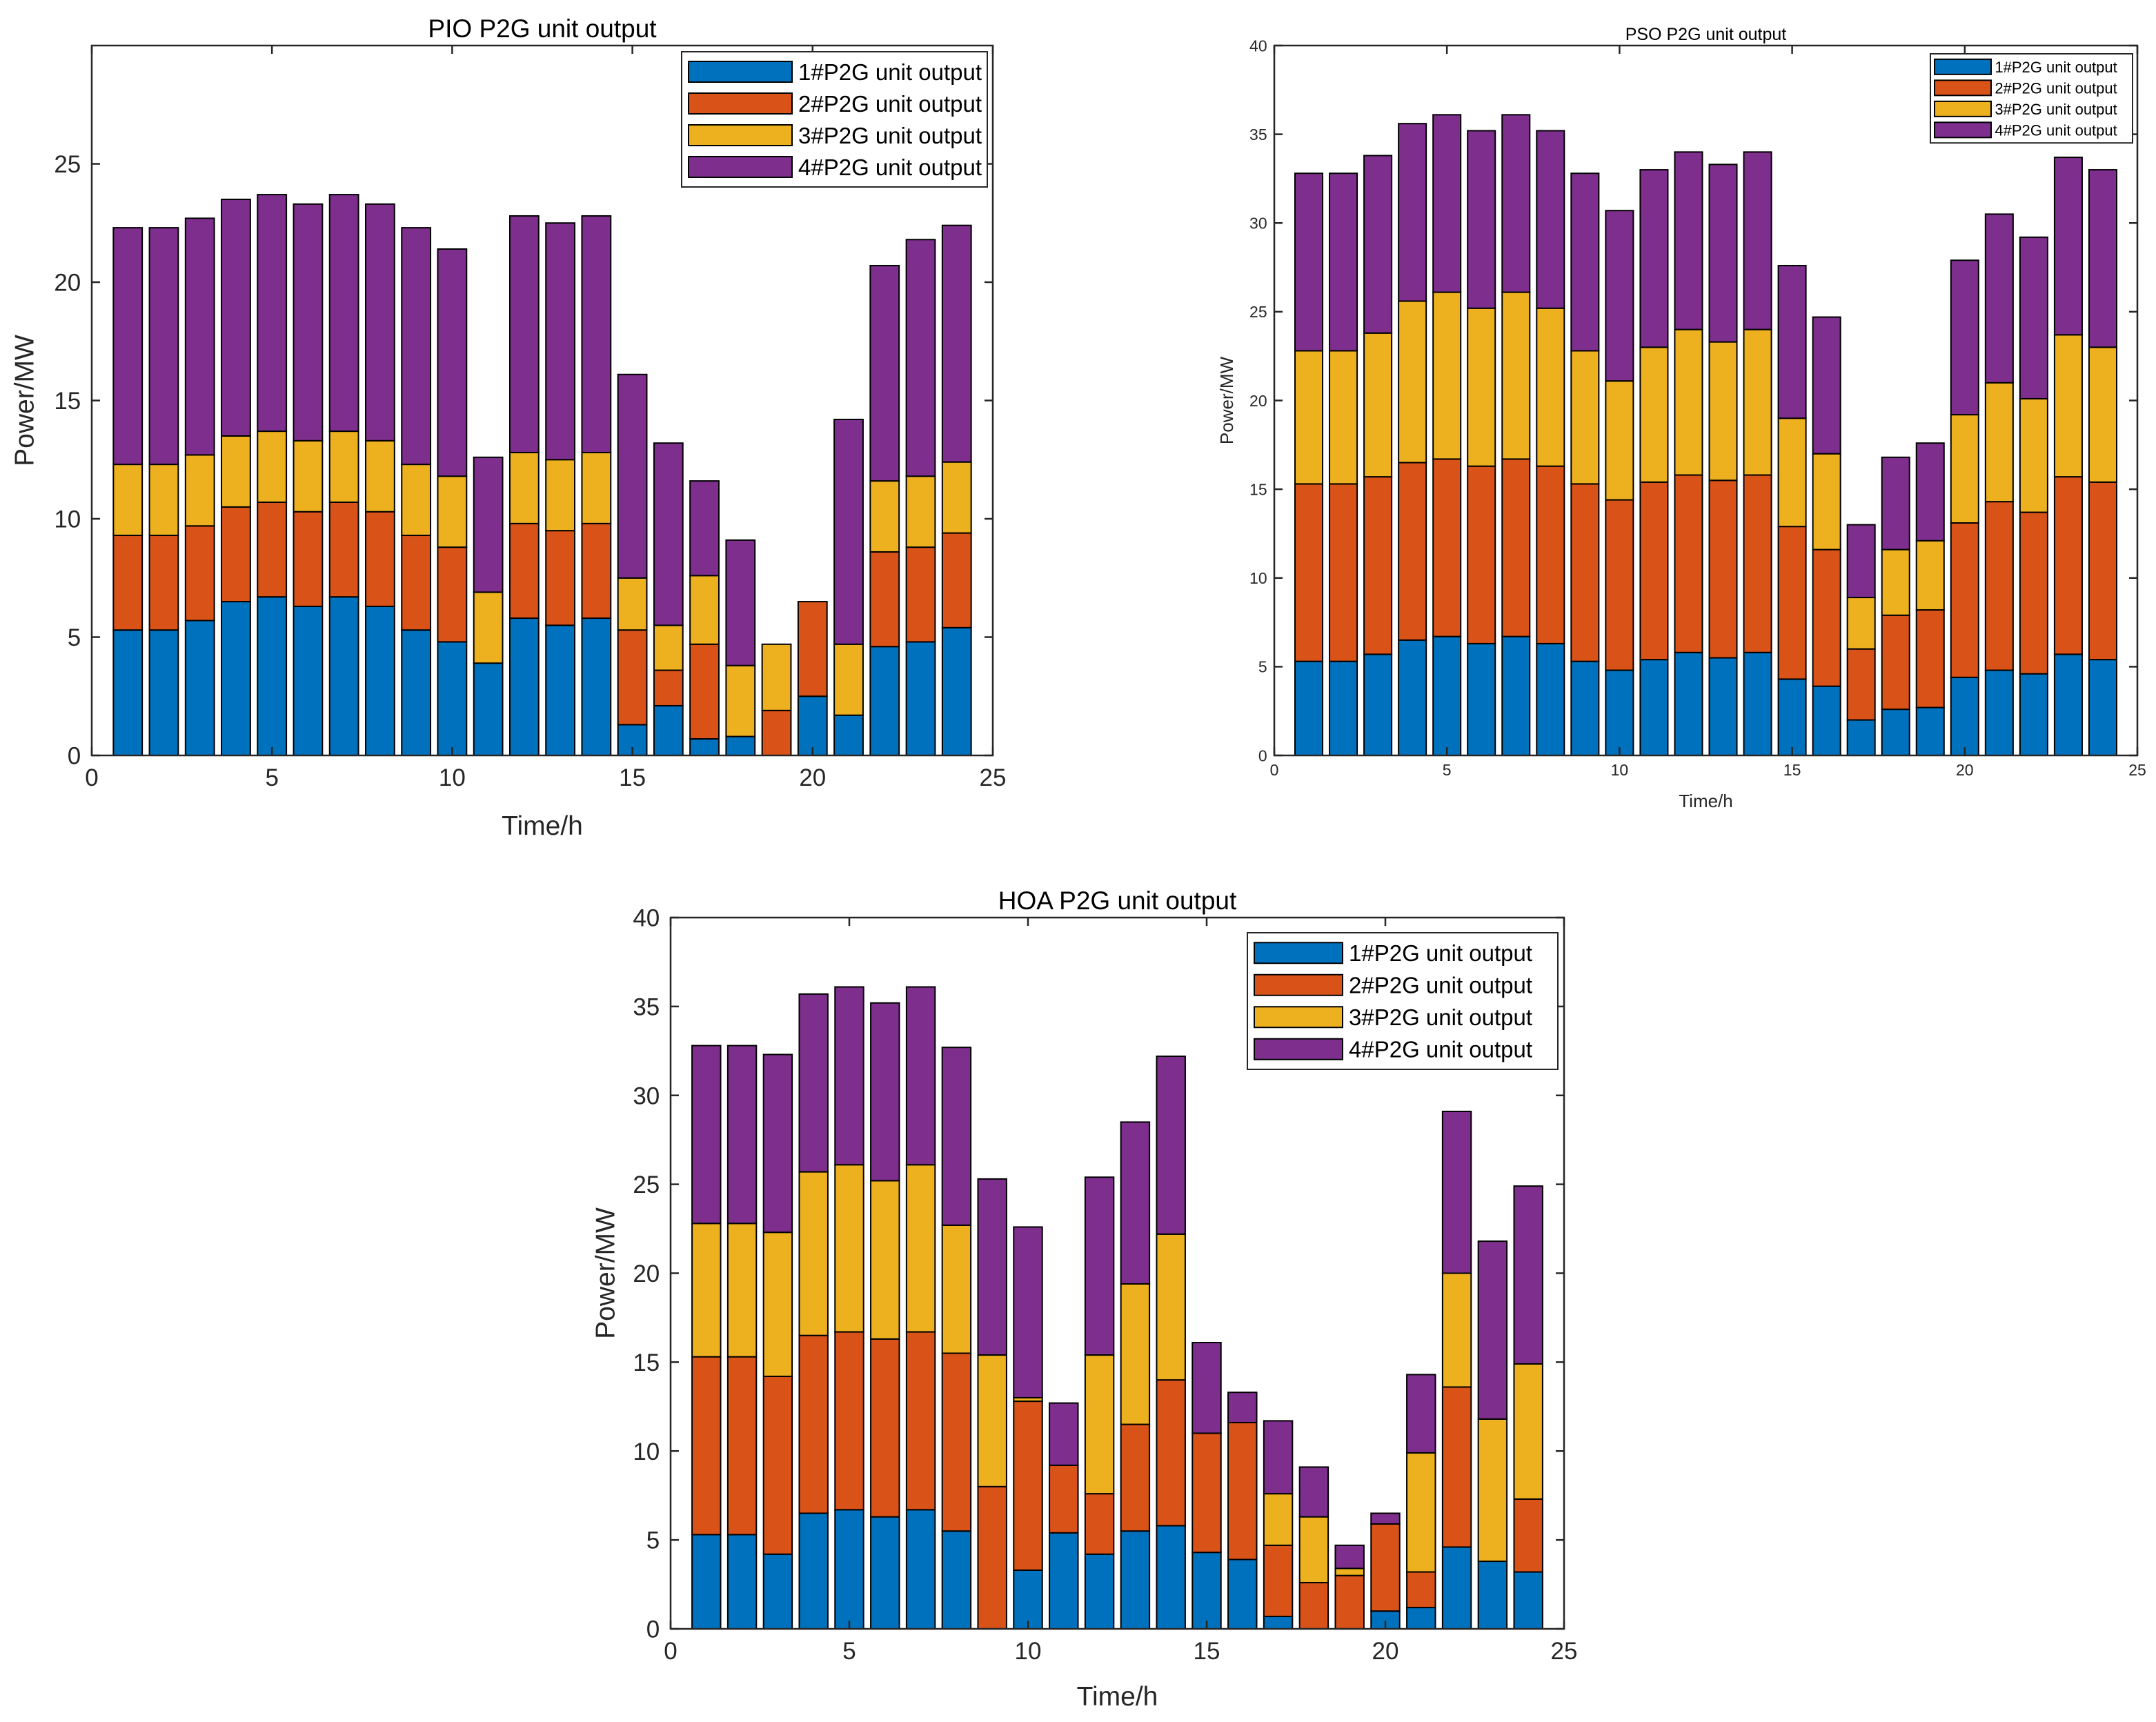 The height and width of the screenshot is (1722, 2156). What do you see at coordinates (646, 1184) in the screenshot?
I see `y-tick-label: 25` at bounding box center [646, 1184].